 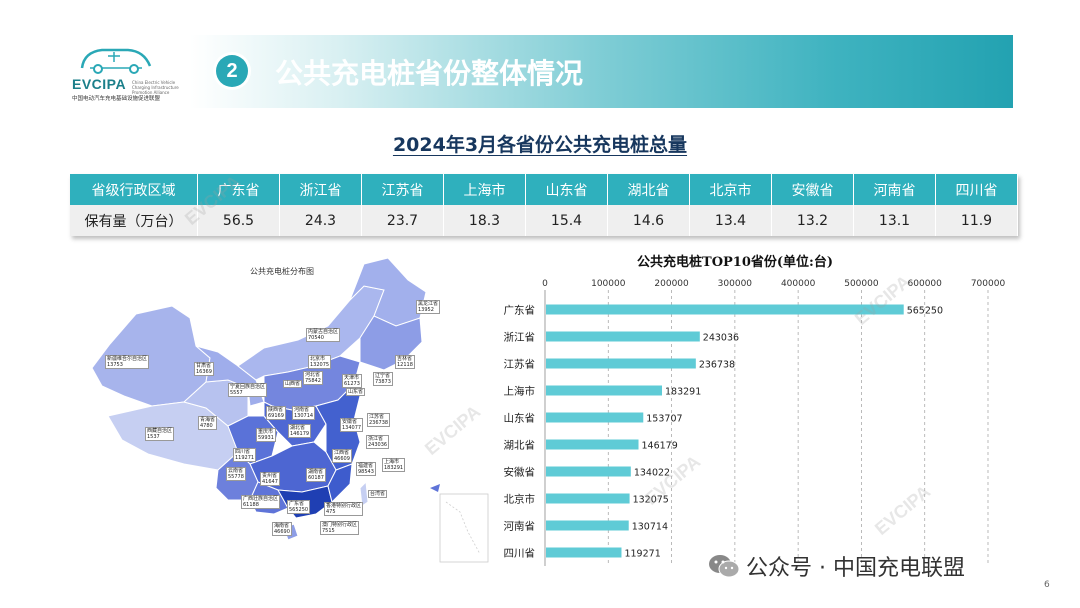 I want to click on map-province-label: 吉林省 12118, so click(x=405, y=362).